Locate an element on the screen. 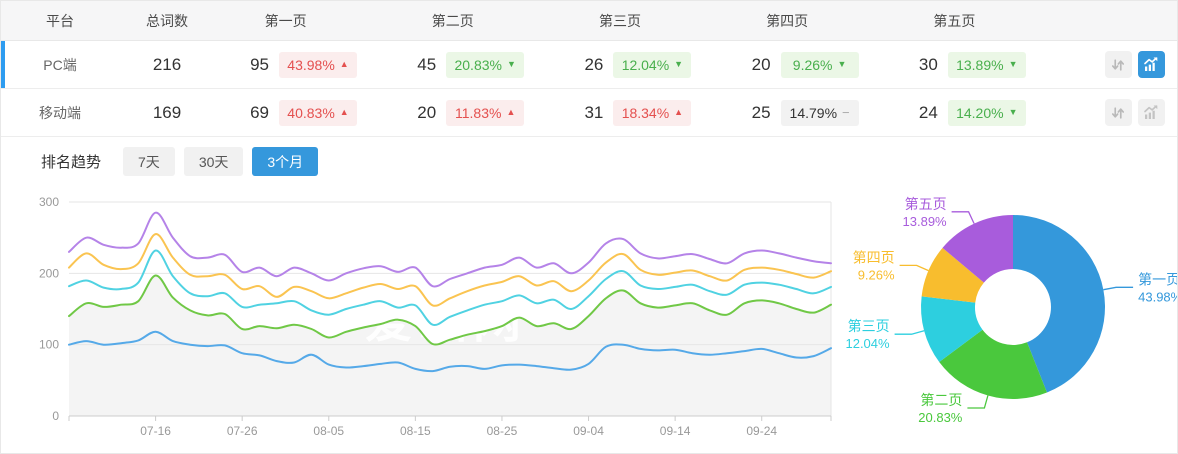  x-axis-label: 08-05 is located at coordinates (328, 431).